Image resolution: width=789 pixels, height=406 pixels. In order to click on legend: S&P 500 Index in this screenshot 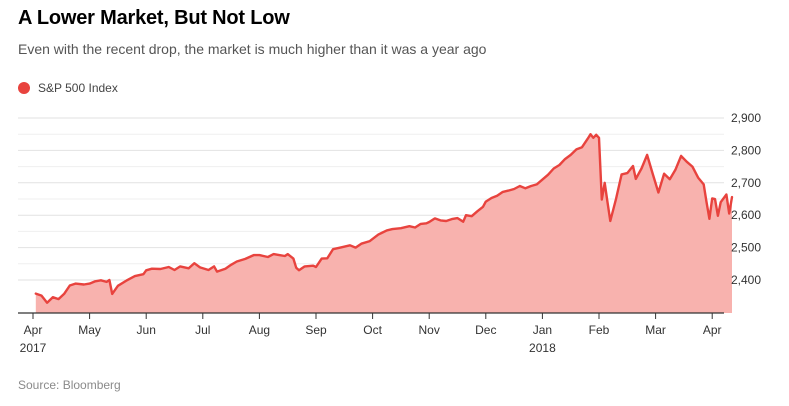, I will do `click(68, 88)`.